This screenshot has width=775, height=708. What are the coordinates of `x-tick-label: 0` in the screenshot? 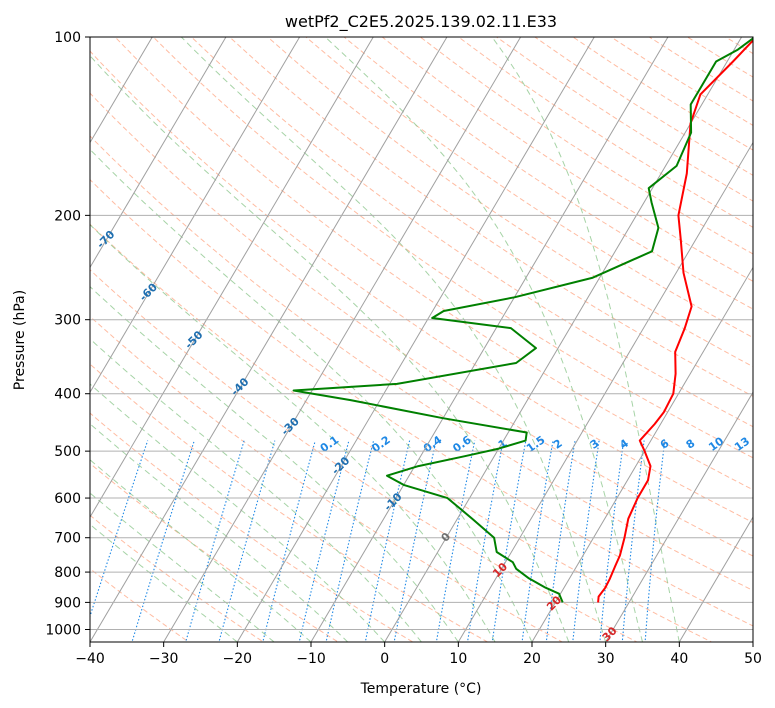 It's located at (384, 659).